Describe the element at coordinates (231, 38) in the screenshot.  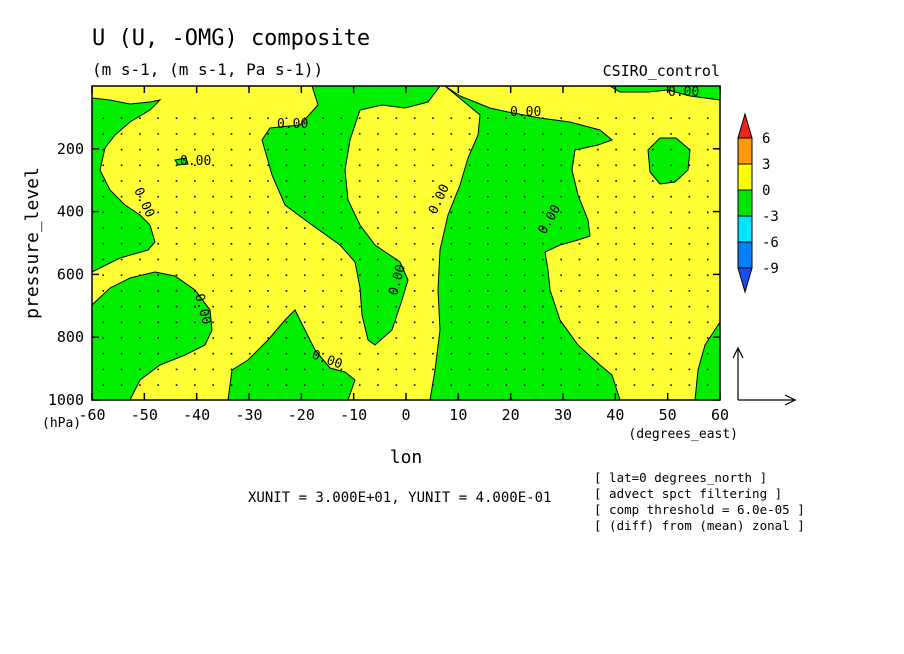
I see `chart-title: U (U, -OMG) composite` at that location.